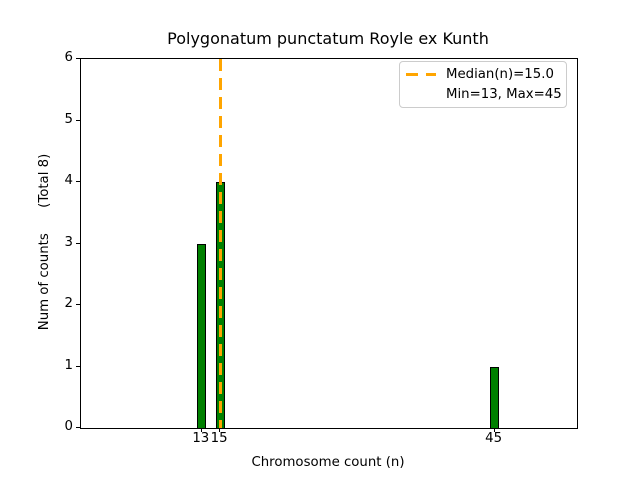 The image size is (640, 480). I want to click on x-axis-label: Chromosome count (n), so click(328, 462).